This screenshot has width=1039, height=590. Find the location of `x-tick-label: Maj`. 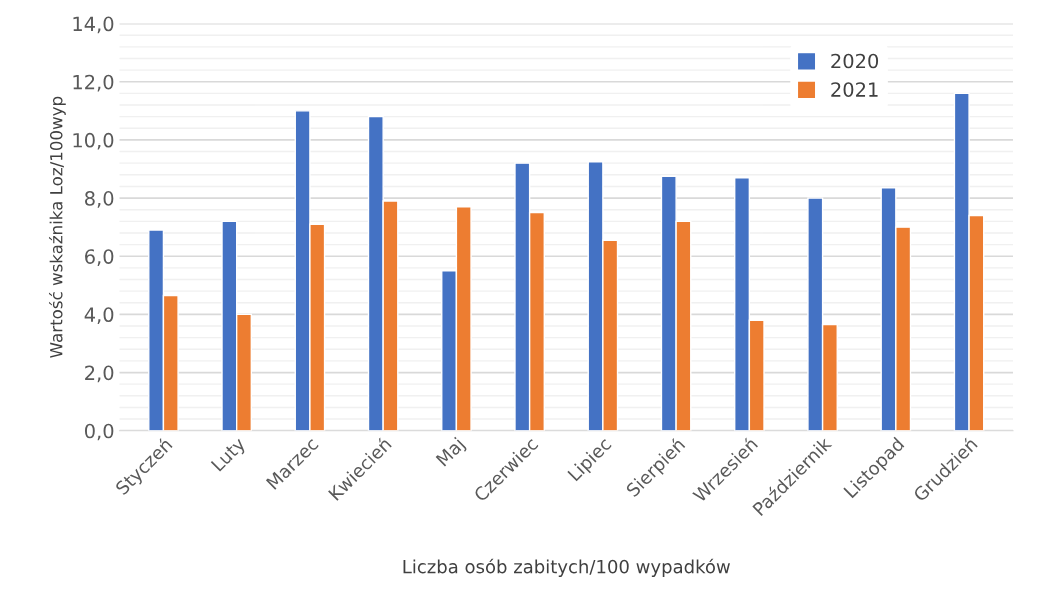

x-tick-label: Maj is located at coordinates (451, 453).